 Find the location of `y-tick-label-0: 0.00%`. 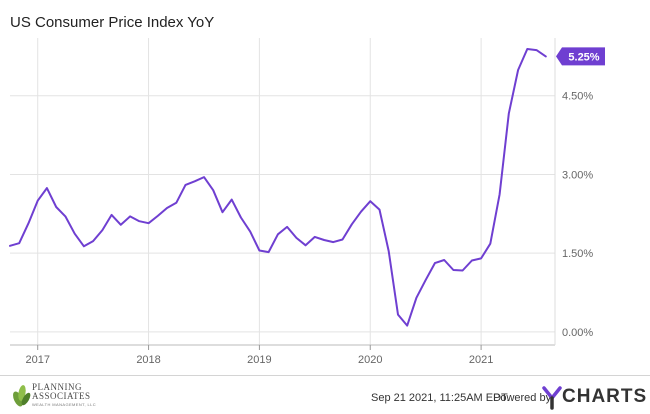

y-tick-label-0: 0.00% is located at coordinates (577, 333).